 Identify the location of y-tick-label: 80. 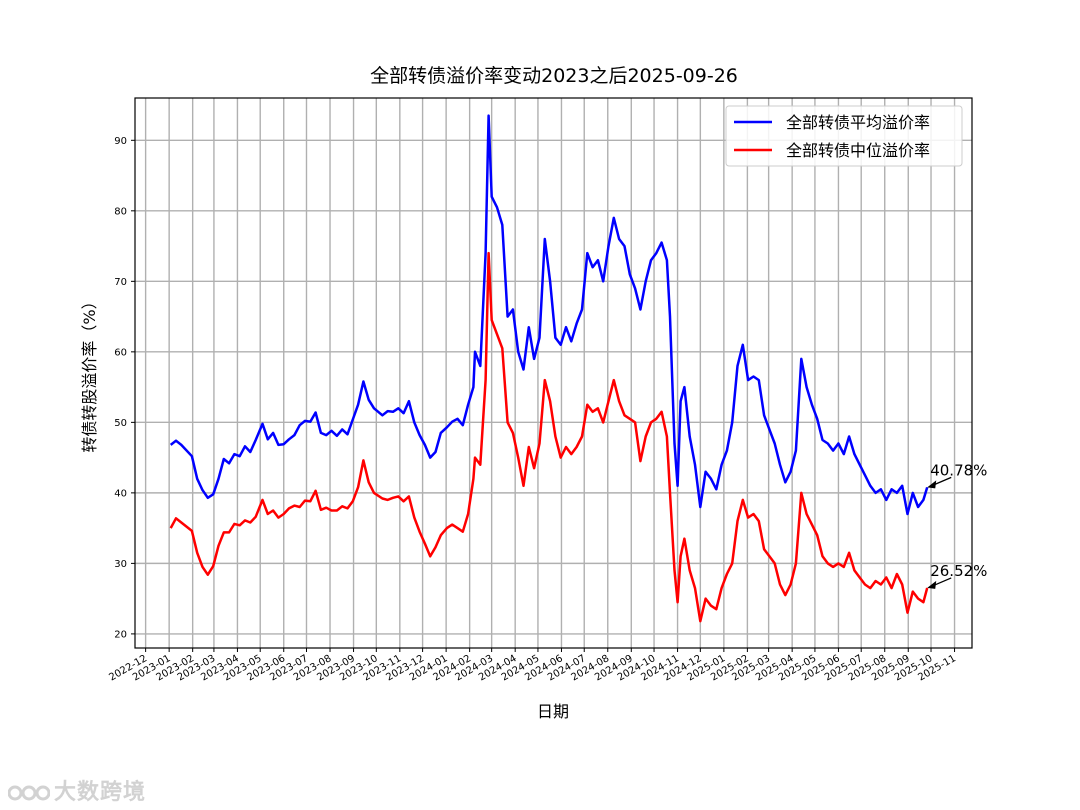
(120, 211).